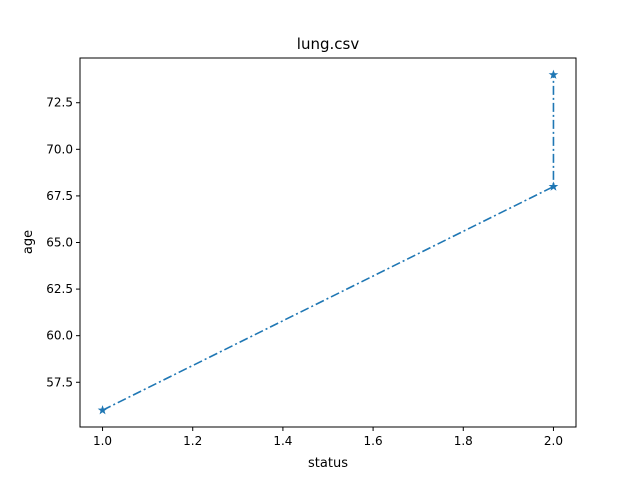 The image size is (640, 480). What do you see at coordinates (59, 103) in the screenshot?
I see `y-tick-label: 72.5` at bounding box center [59, 103].